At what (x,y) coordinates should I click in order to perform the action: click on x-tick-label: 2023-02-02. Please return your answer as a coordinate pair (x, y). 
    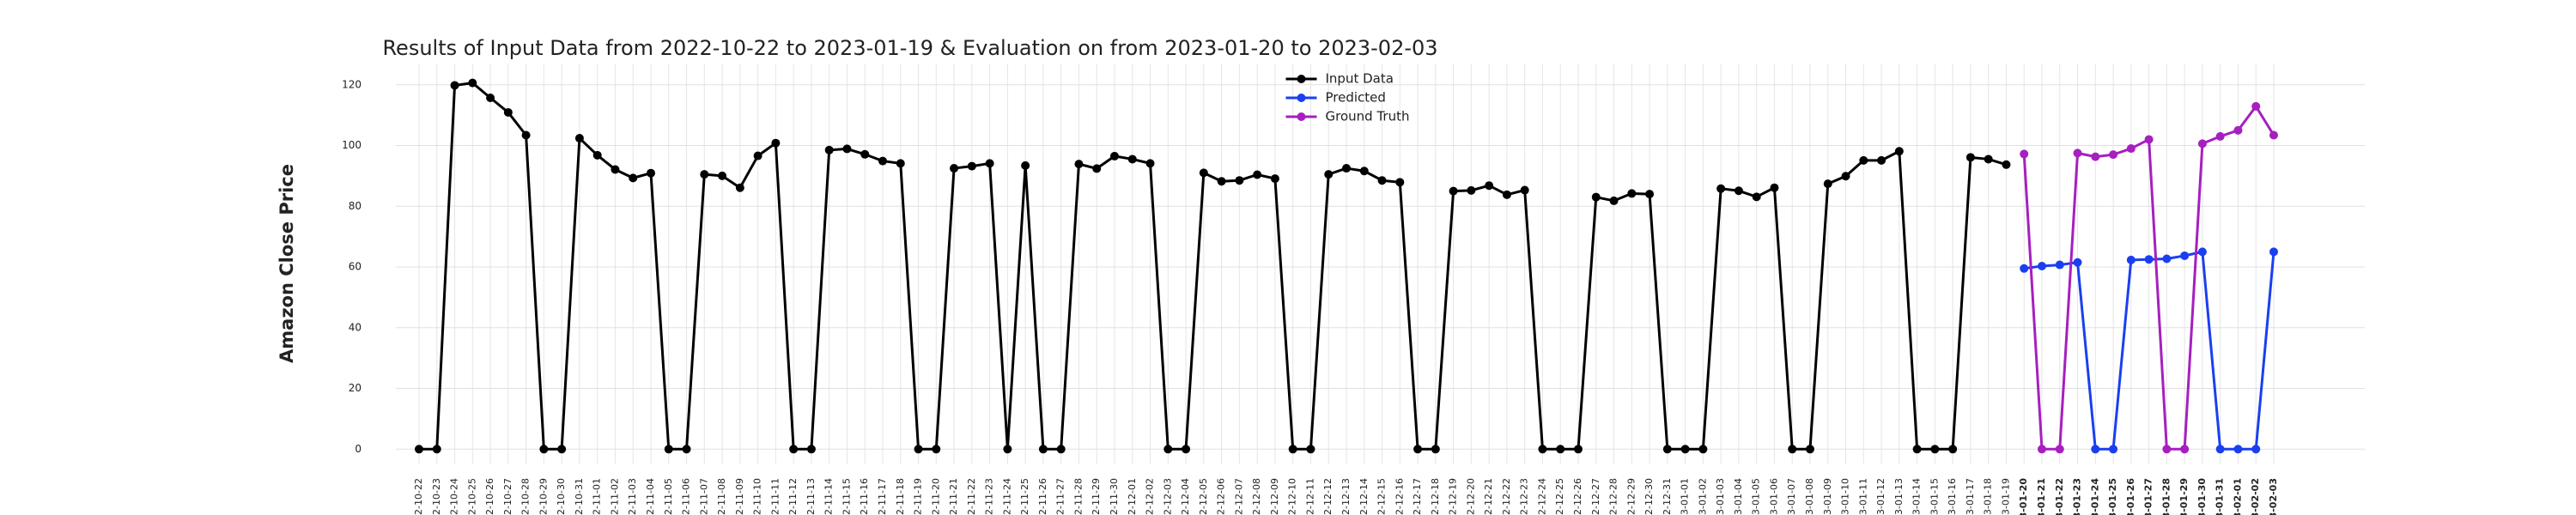
    Looking at the image, I should click on (2255, 496).